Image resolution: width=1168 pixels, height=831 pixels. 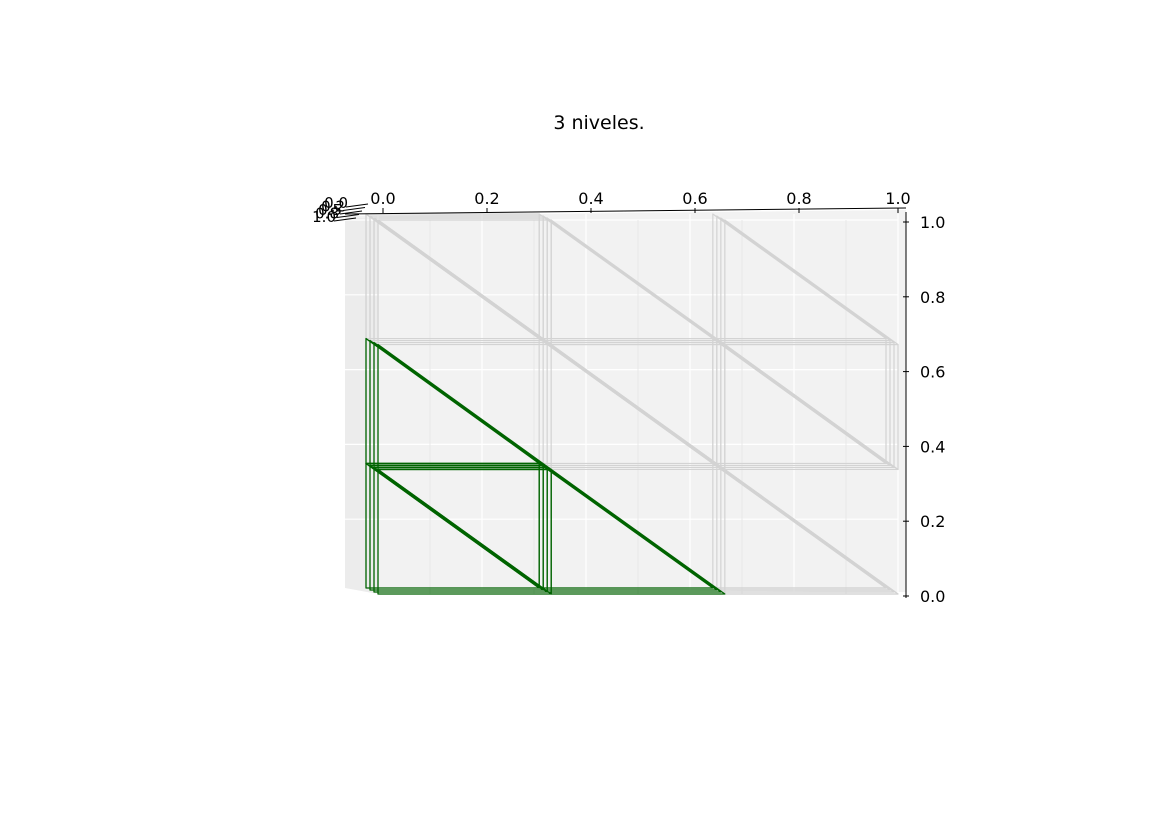 What do you see at coordinates (932, 297) in the screenshot?
I see `y-tick-label: 0.8` at bounding box center [932, 297].